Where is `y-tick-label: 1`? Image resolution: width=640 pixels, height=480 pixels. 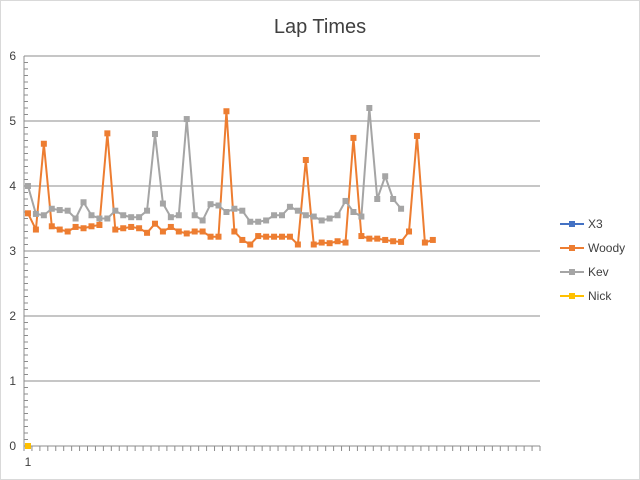 y-tick-label: 1 is located at coordinates (12, 381).